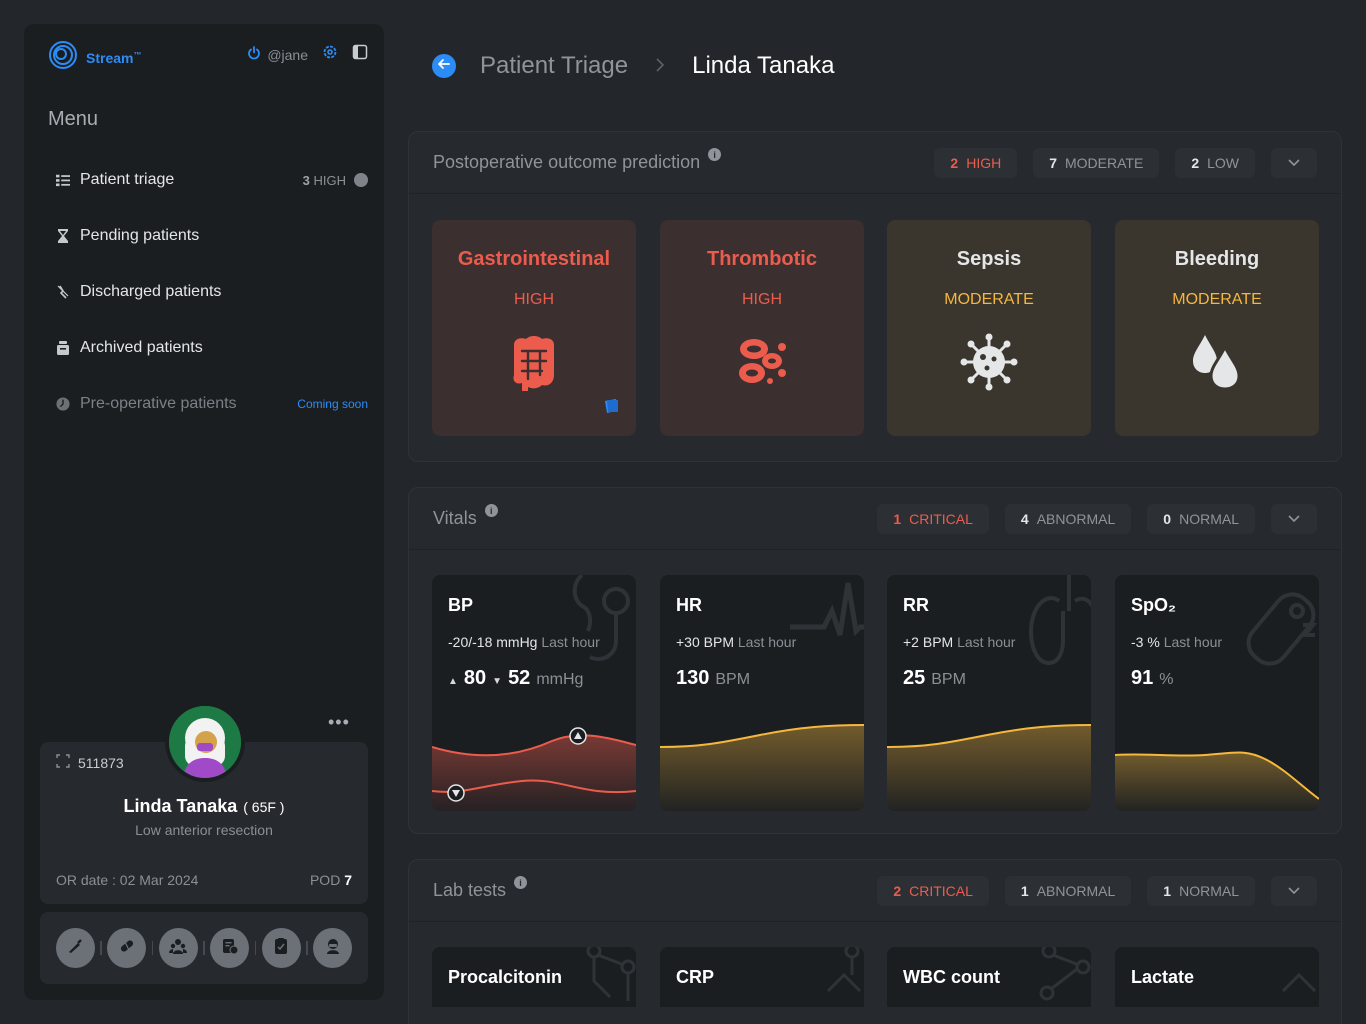 The width and height of the screenshot is (1366, 1024). I want to click on medication-button, so click(127, 948).